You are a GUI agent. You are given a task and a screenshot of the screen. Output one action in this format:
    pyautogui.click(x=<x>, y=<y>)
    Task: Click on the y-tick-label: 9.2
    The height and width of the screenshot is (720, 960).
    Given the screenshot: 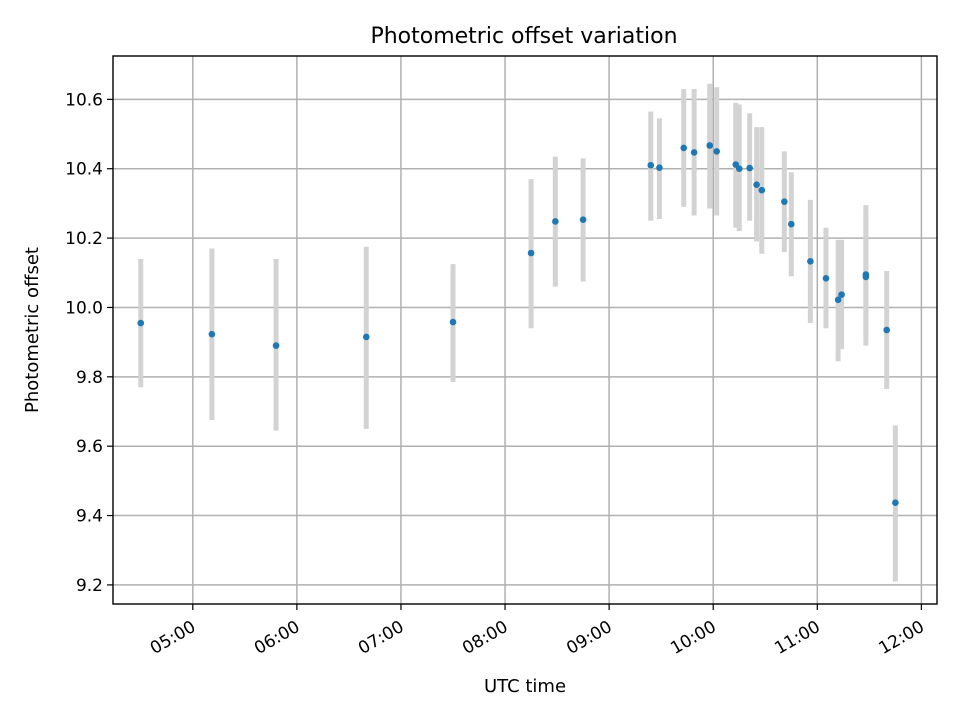 What is the action you would take?
    pyautogui.click(x=89, y=586)
    